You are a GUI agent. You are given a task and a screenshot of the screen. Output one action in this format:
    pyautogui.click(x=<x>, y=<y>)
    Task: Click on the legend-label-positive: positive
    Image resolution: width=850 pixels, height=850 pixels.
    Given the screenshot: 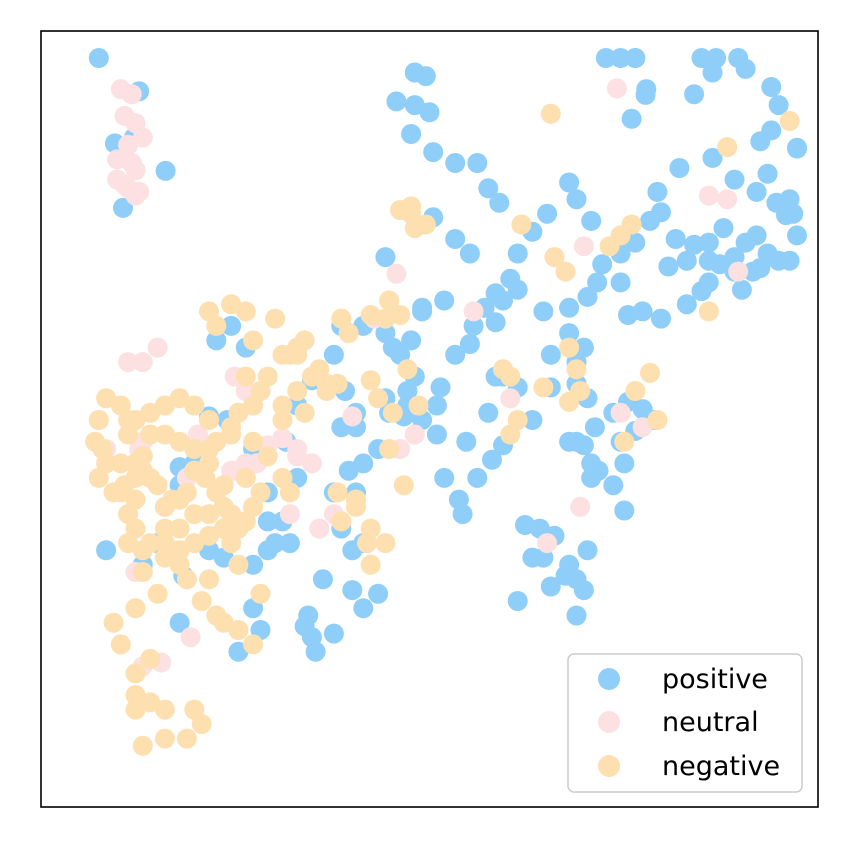 What is the action you would take?
    pyautogui.click(x=715, y=679)
    